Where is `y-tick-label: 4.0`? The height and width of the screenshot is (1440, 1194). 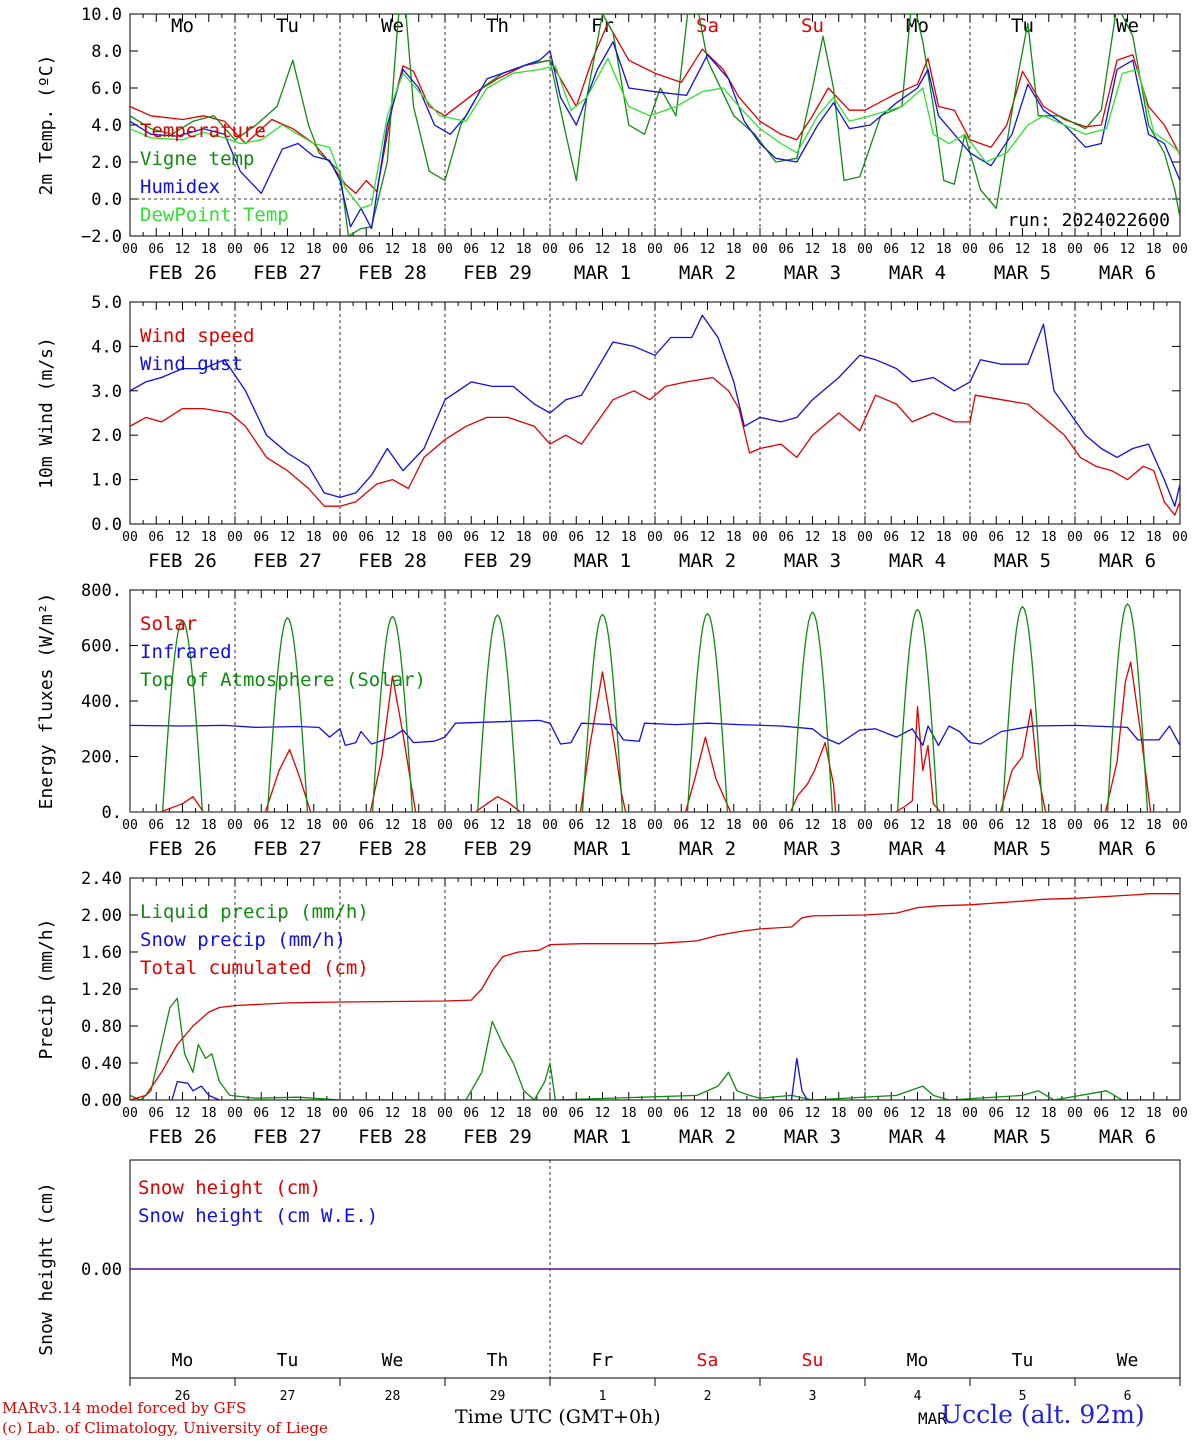
y-tick-label: 4.0 is located at coordinates (106, 347).